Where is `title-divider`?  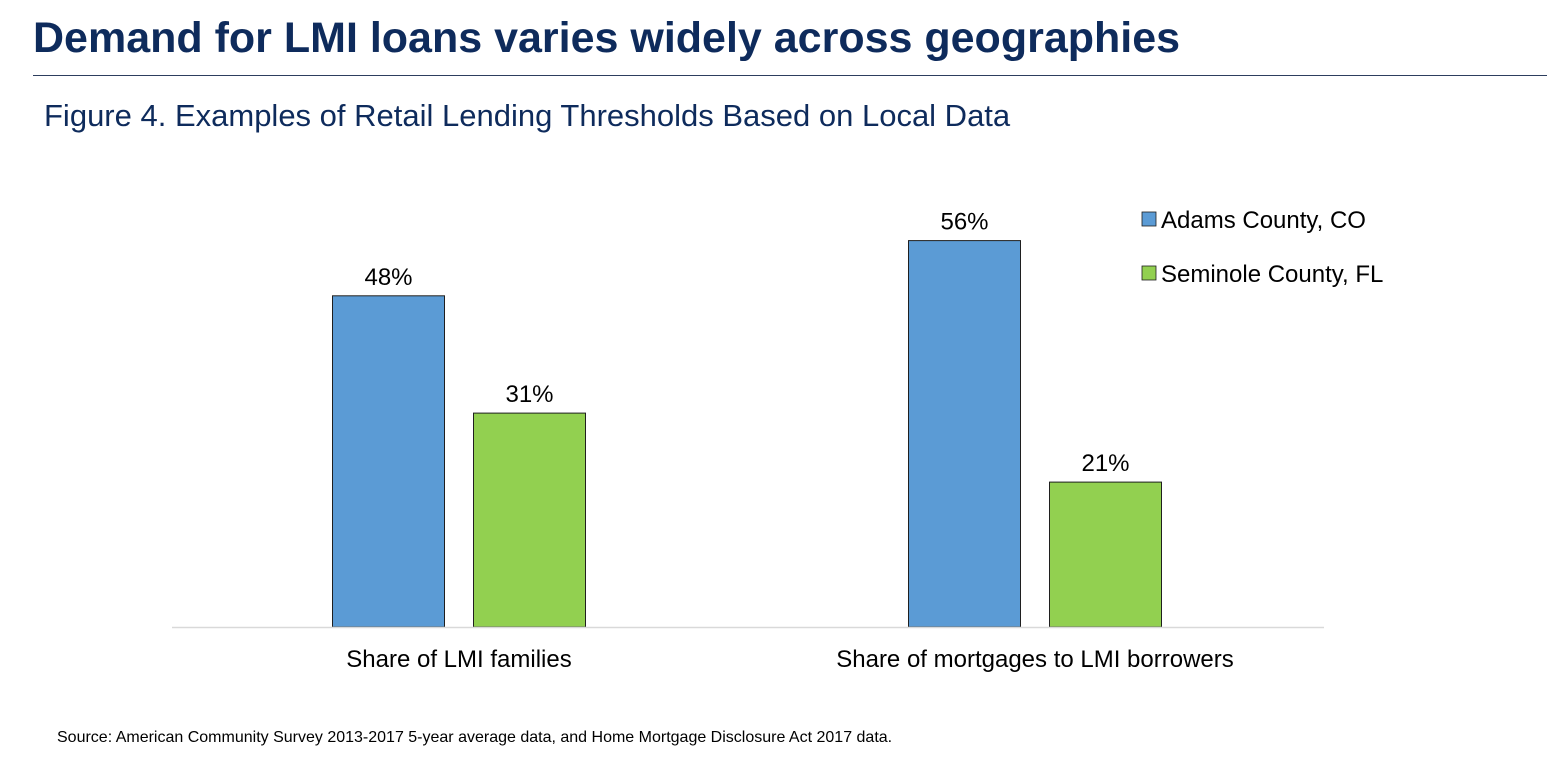 title-divider is located at coordinates (790, 75).